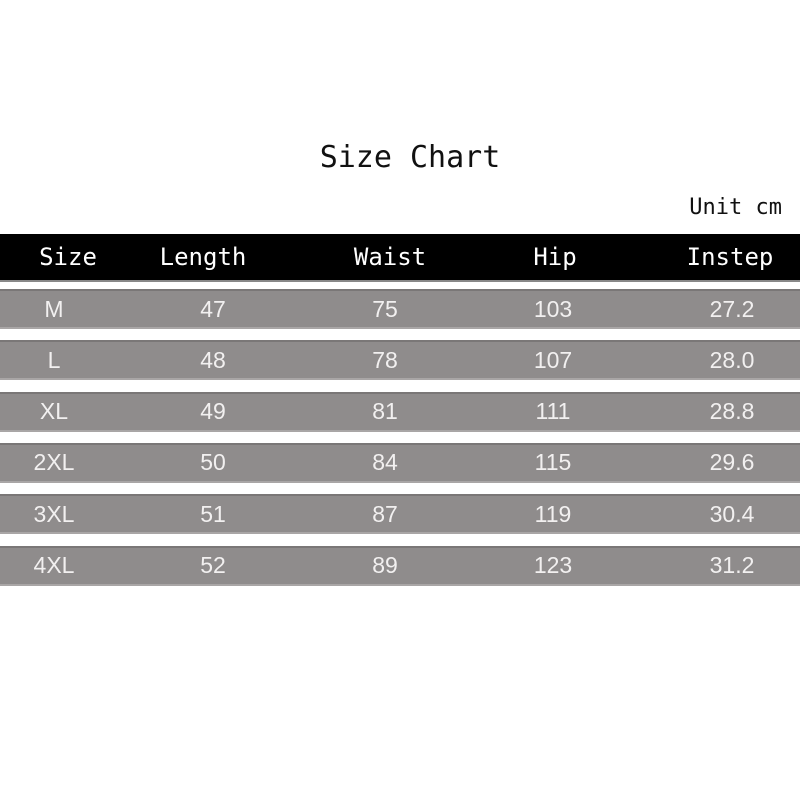  I want to click on cell-size: L, so click(54, 359).